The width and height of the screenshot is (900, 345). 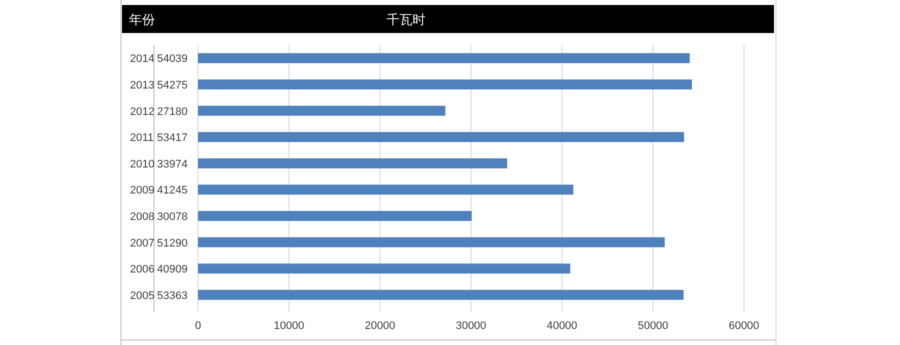 I want to click on data-label: 40909, so click(x=172, y=270).